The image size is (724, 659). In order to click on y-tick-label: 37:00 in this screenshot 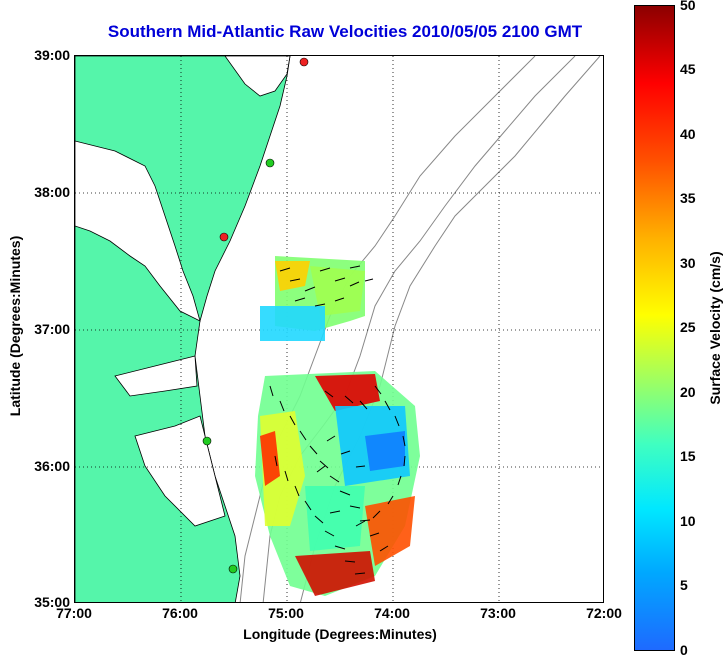, I will do `click(52, 329)`.